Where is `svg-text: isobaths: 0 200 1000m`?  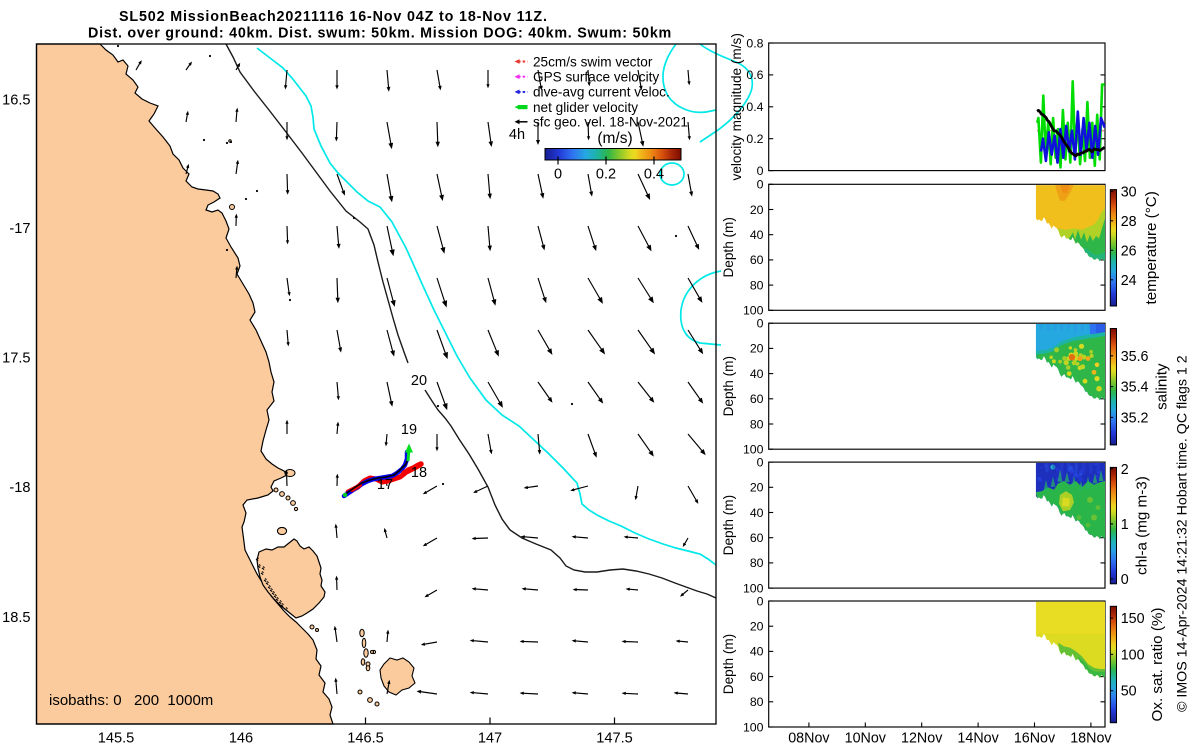
svg-text: isobaths: 0 200 1000m is located at coordinates (131, 700).